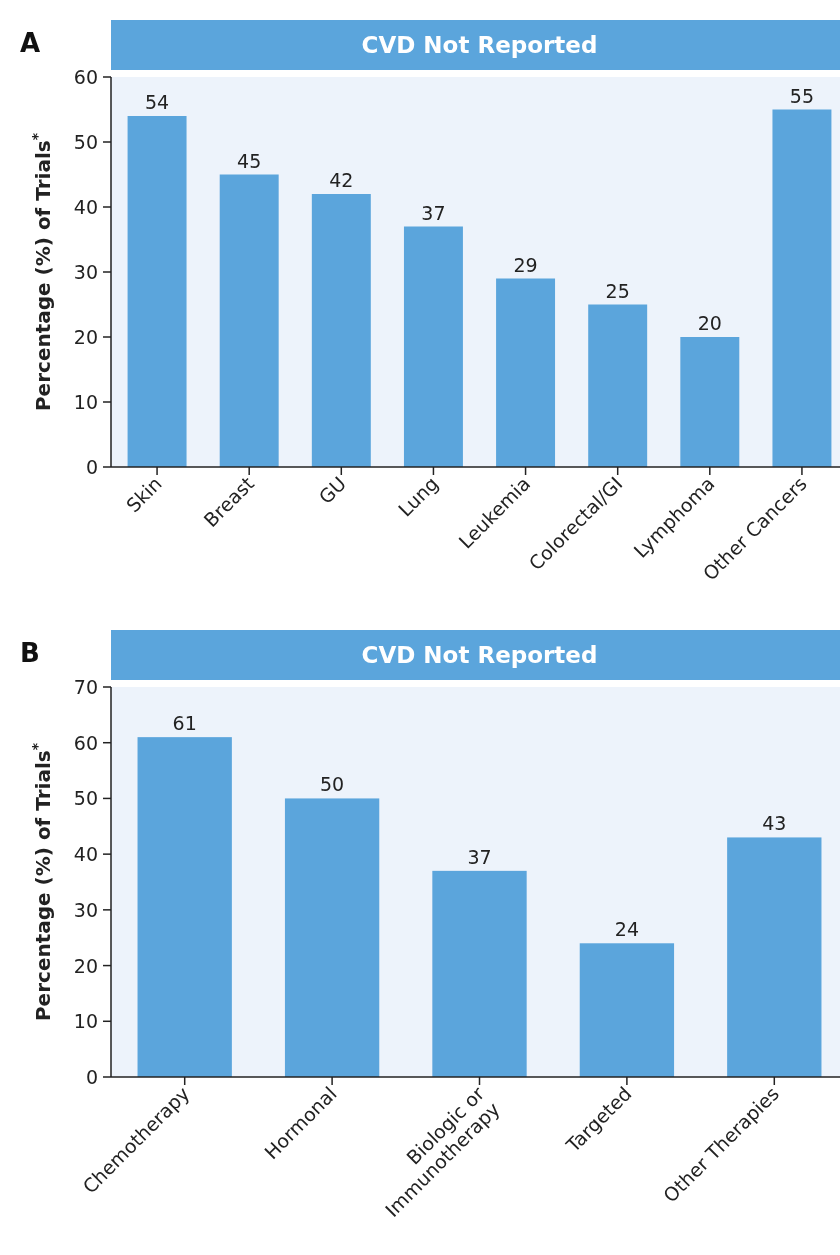  Describe the element at coordinates (341, 180) in the screenshot. I see `data-label: 42` at that location.